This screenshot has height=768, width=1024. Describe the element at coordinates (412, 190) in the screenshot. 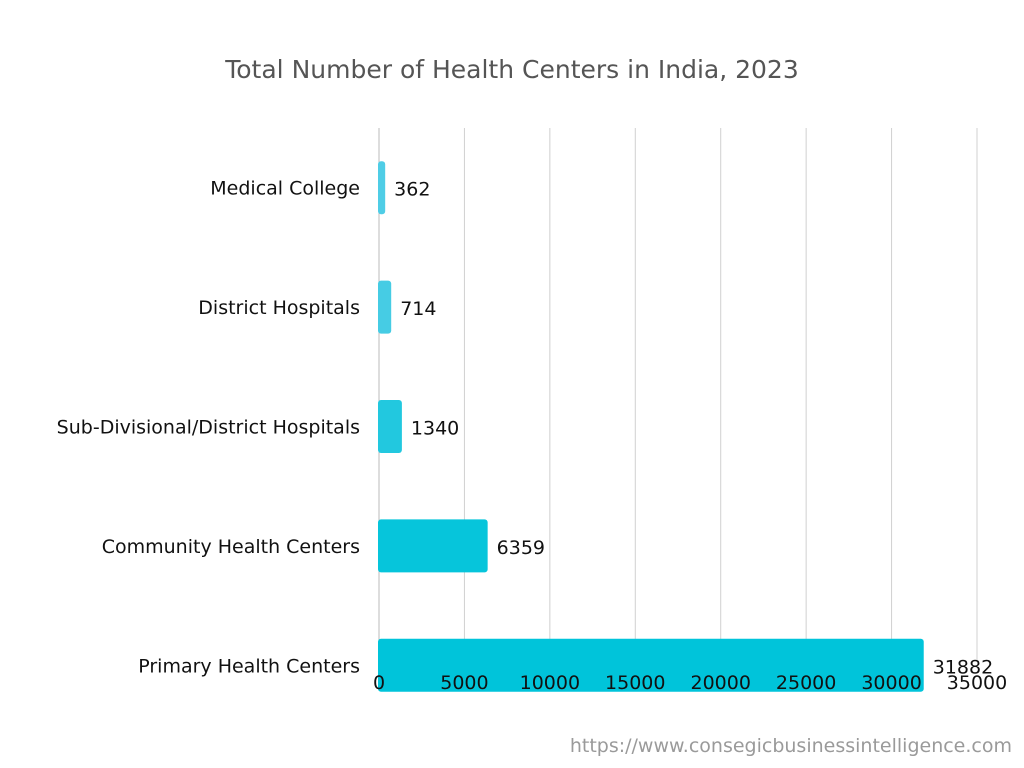

I see `data-label: 362` at that location.